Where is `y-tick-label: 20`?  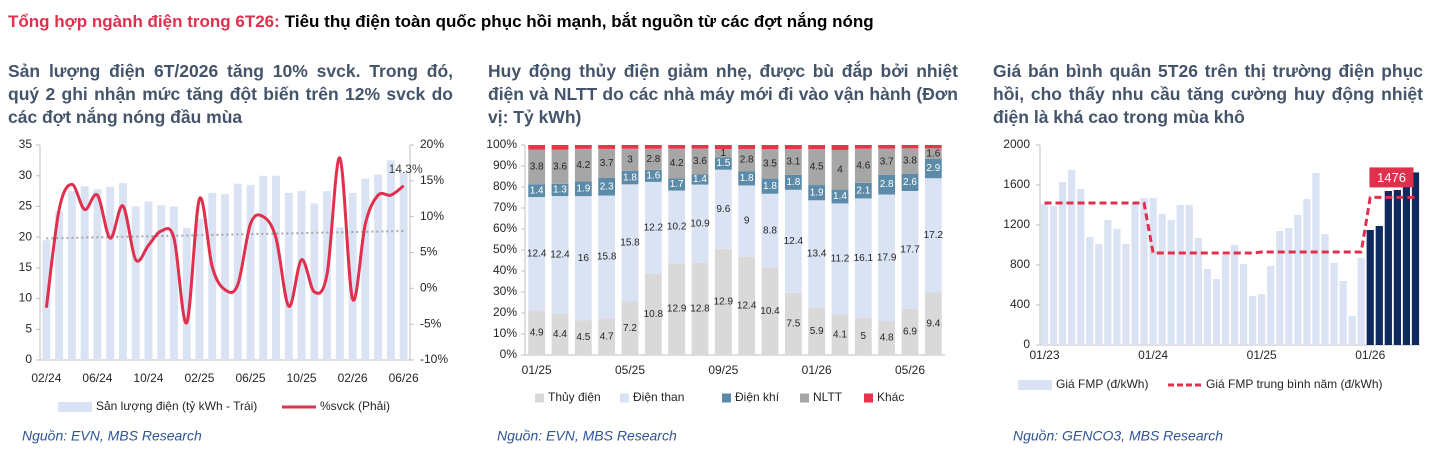 y-tick-label: 20 is located at coordinates (26, 236).